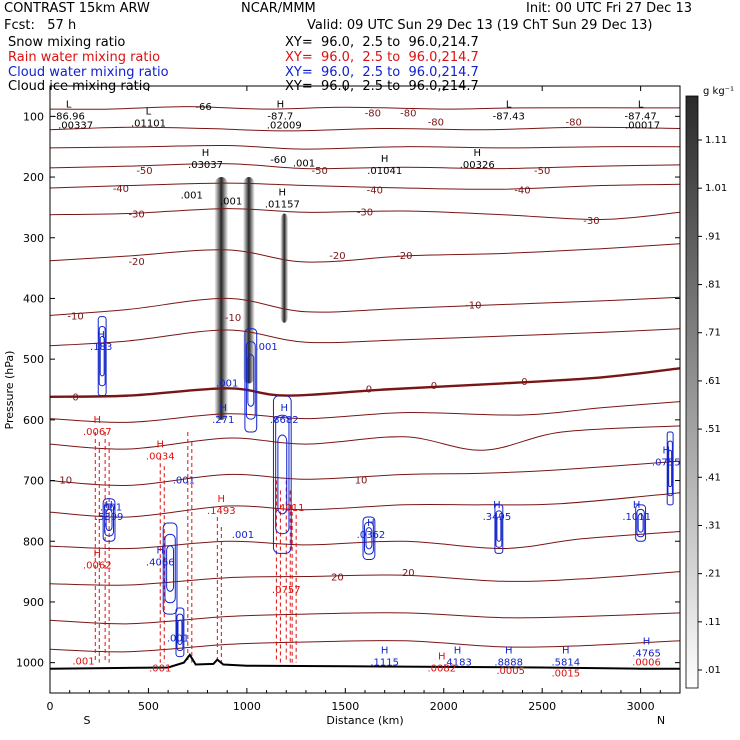 Image resolution: width=740 pixels, height=740 pixels. I want to click on snow-column, so click(284, 268).